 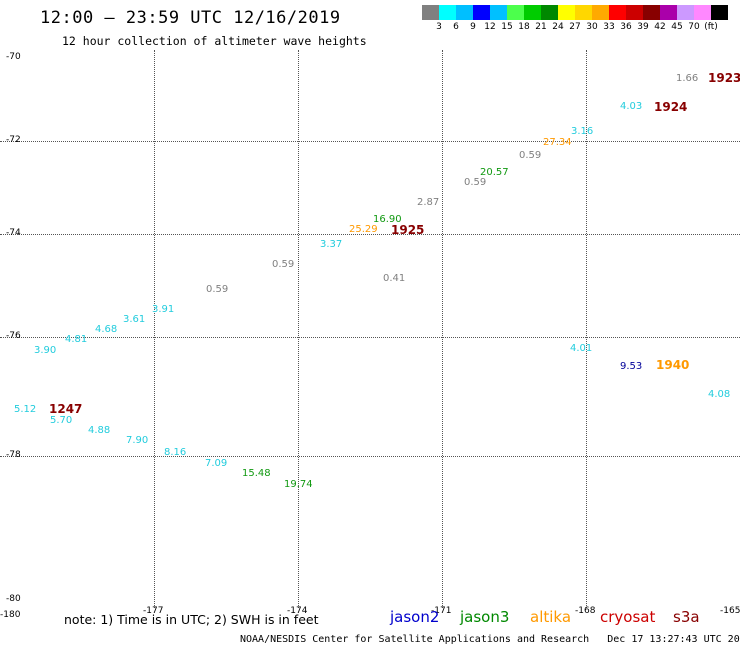 I want to click on swh-reading: 16.90, so click(x=387, y=219).